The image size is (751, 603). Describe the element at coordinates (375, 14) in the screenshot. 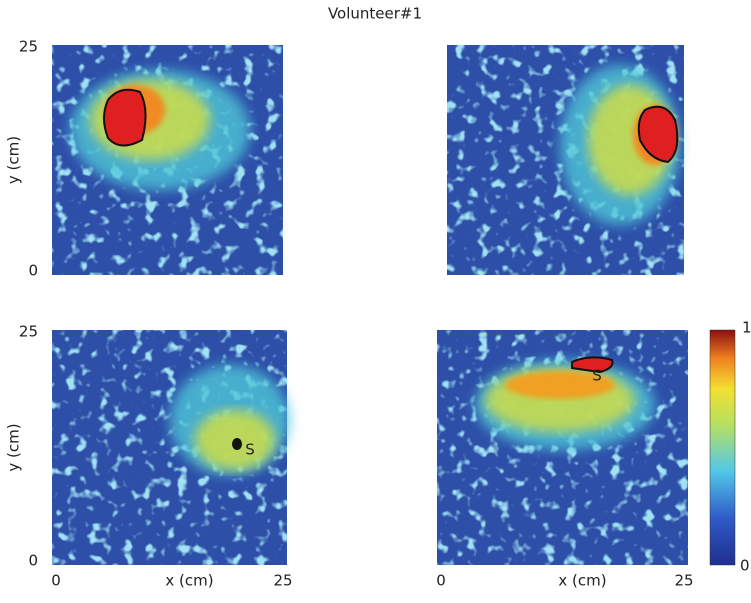

I see `figure-title: Volunteer#1` at that location.